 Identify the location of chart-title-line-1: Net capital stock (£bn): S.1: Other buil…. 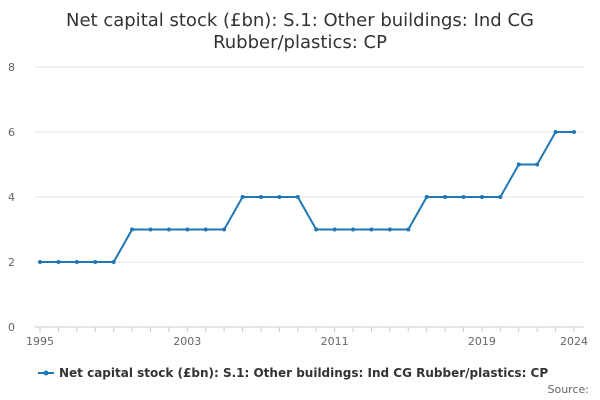
(300, 20).